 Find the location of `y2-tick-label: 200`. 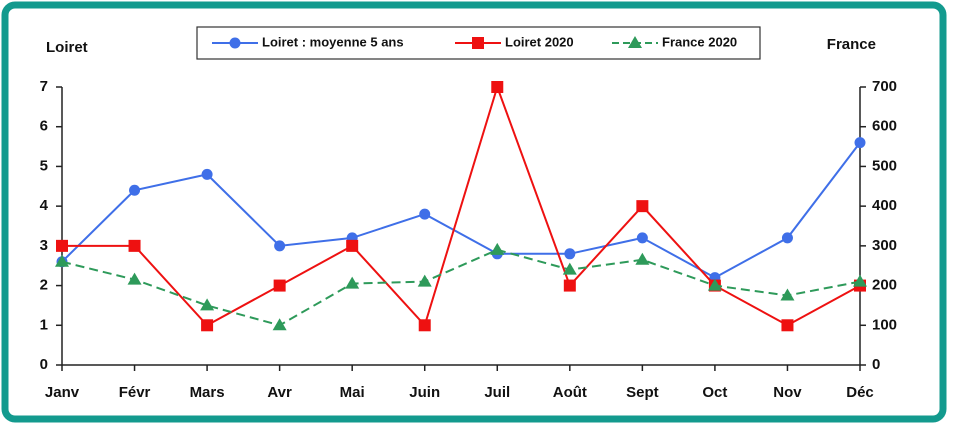

y2-tick-label: 200 is located at coordinates (884, 285).